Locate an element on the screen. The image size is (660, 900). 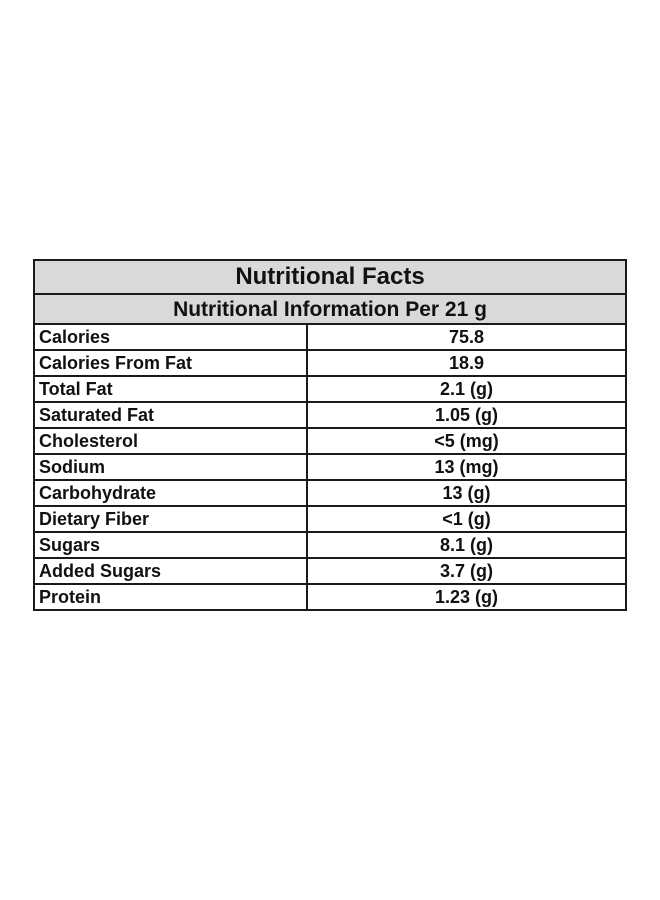
nutrient-label: Protein is located at coordinates (170, 597).